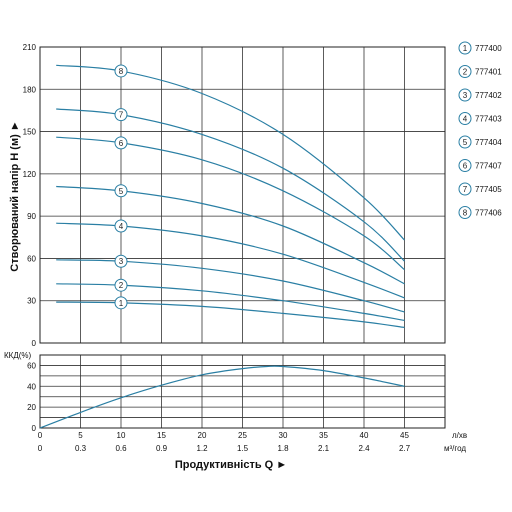 Image resolution: width=512 pixels, height=512 pixels. I want to click on efficiency-axis-title: ККД(%), so click(18, 355).